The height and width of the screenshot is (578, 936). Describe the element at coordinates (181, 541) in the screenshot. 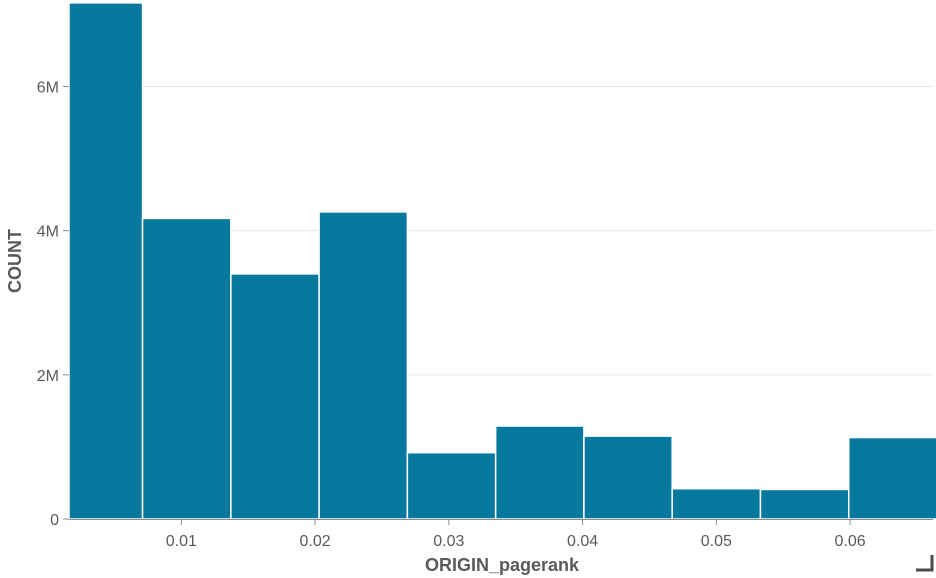

I see `x-tick-label: 0.01` at that location.